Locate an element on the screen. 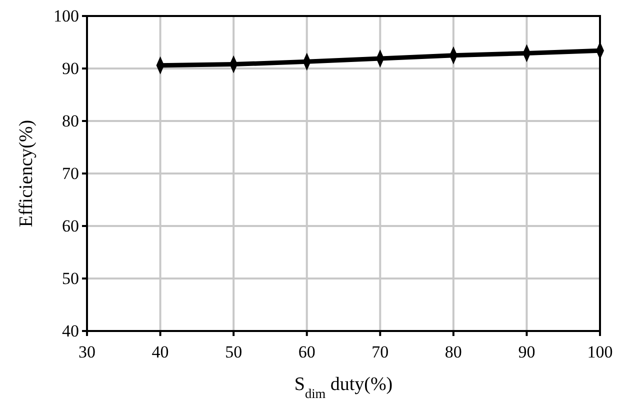 The image size is (619, 406). y-axis-title: Efficiency(%) is located at coordinates (26, 174).